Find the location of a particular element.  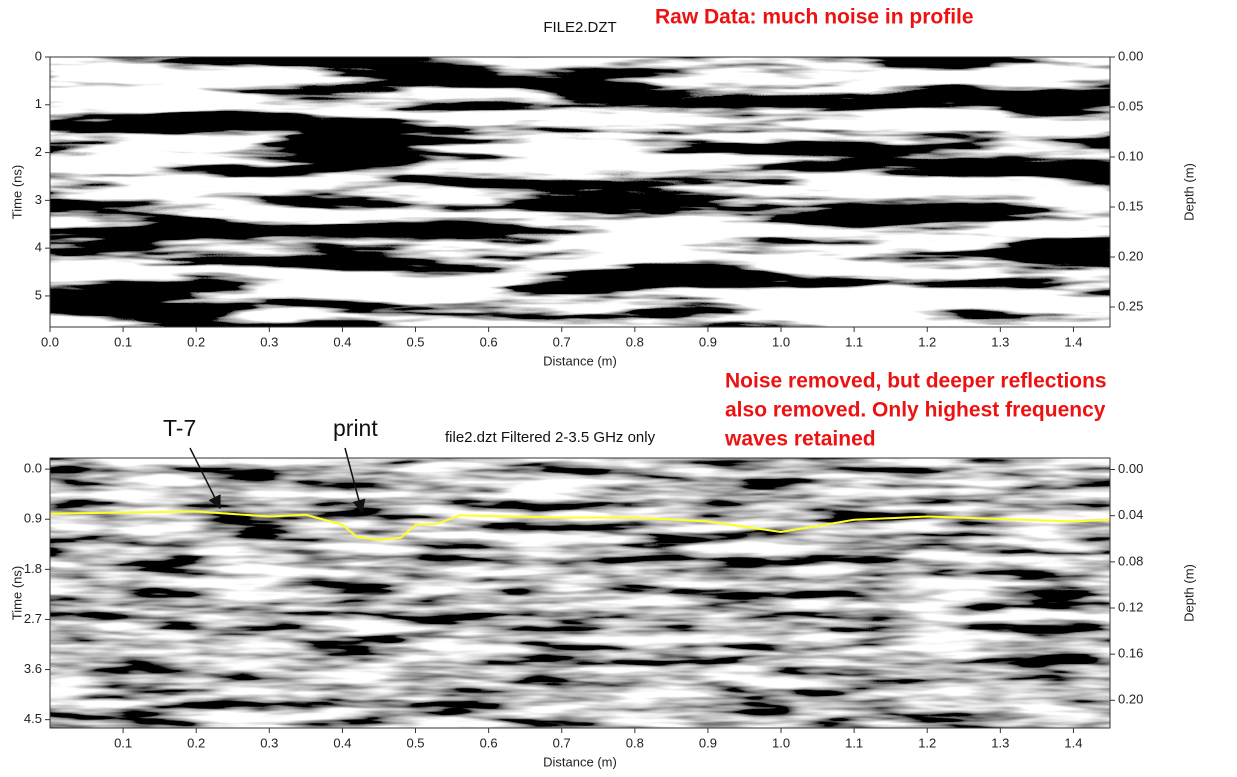

y-tick-label: 4.5 is located at coordinates (33, 718).